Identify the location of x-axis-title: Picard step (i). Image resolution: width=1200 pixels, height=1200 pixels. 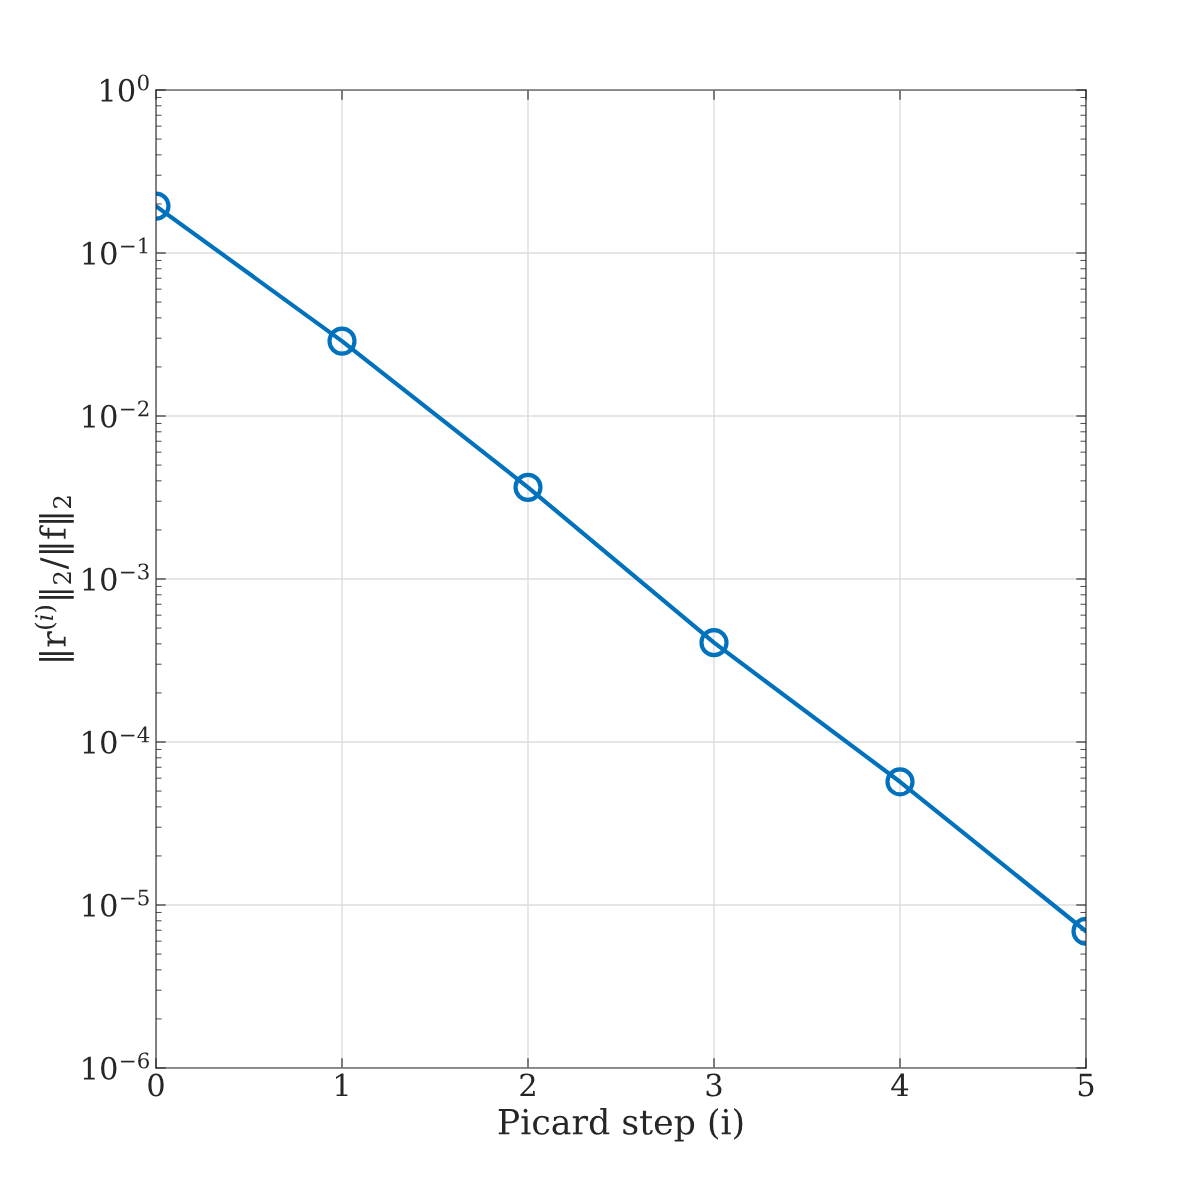
(620, 1124).